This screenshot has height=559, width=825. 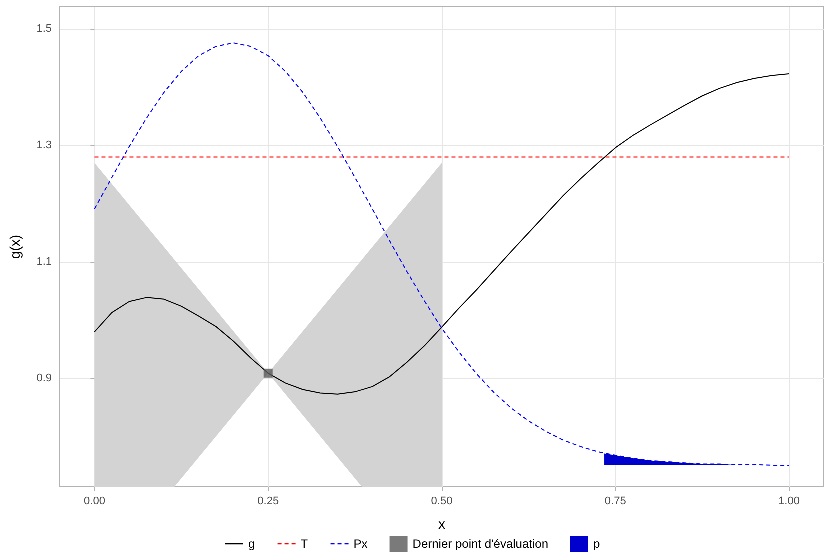 I want to click on x-tick-label: 0.50, so click(x=442, y=502).